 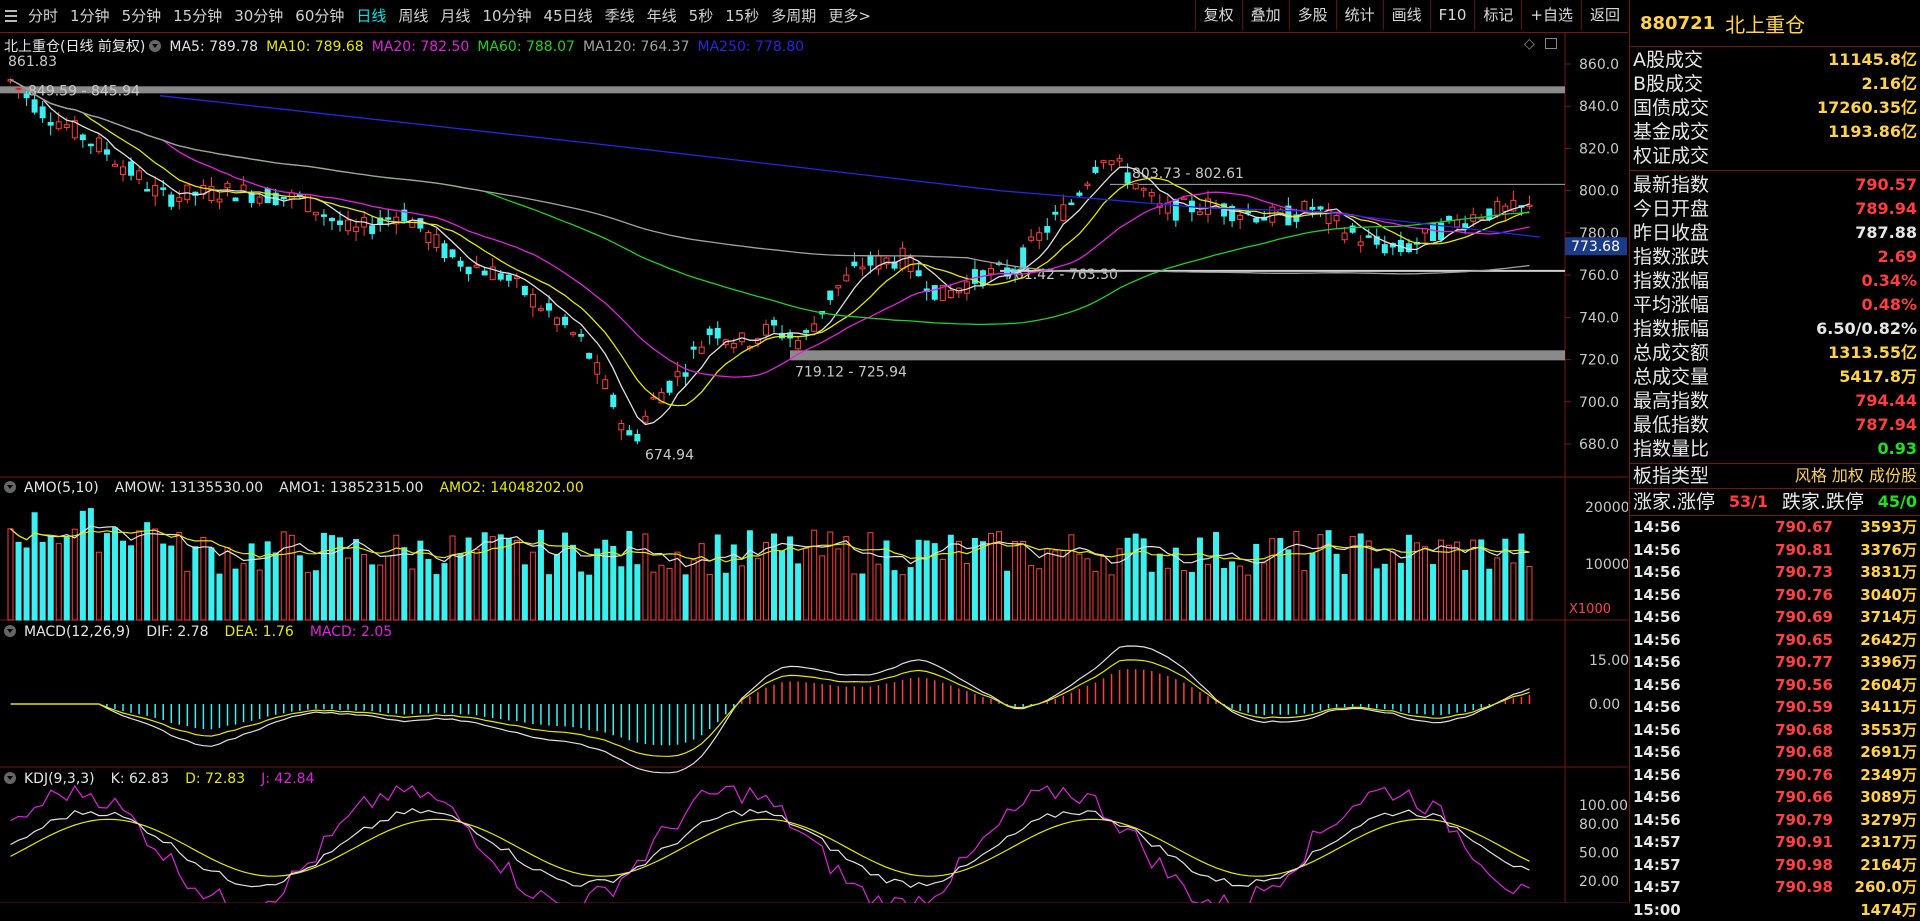 I want to click on hamburger-icon, so click(x=11, y=16).